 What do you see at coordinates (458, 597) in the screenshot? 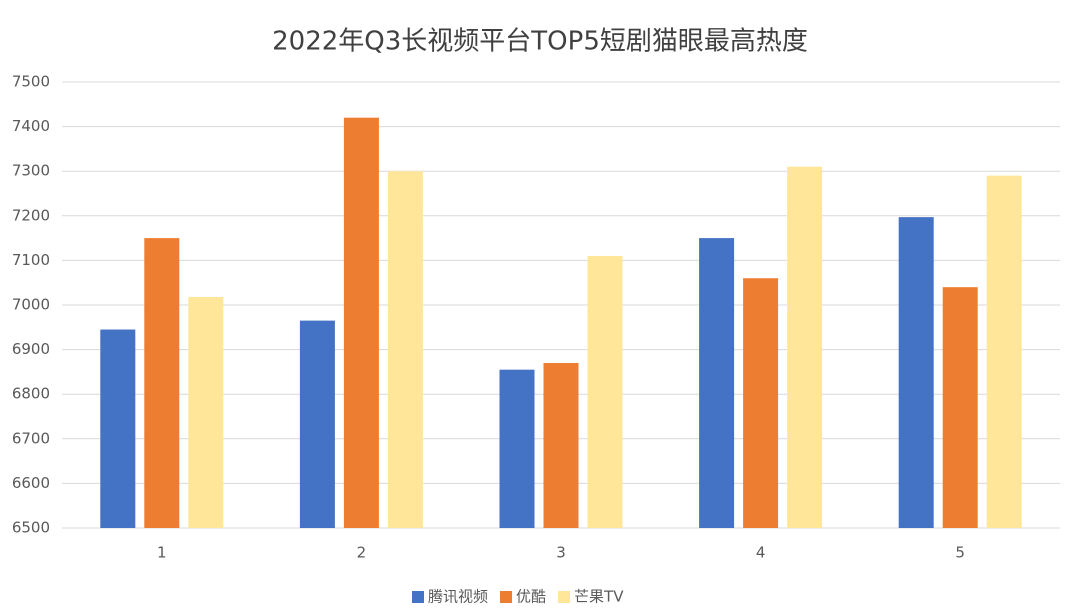
I see `legend-label: 腾讯视频` at bounding box center [458, 597].